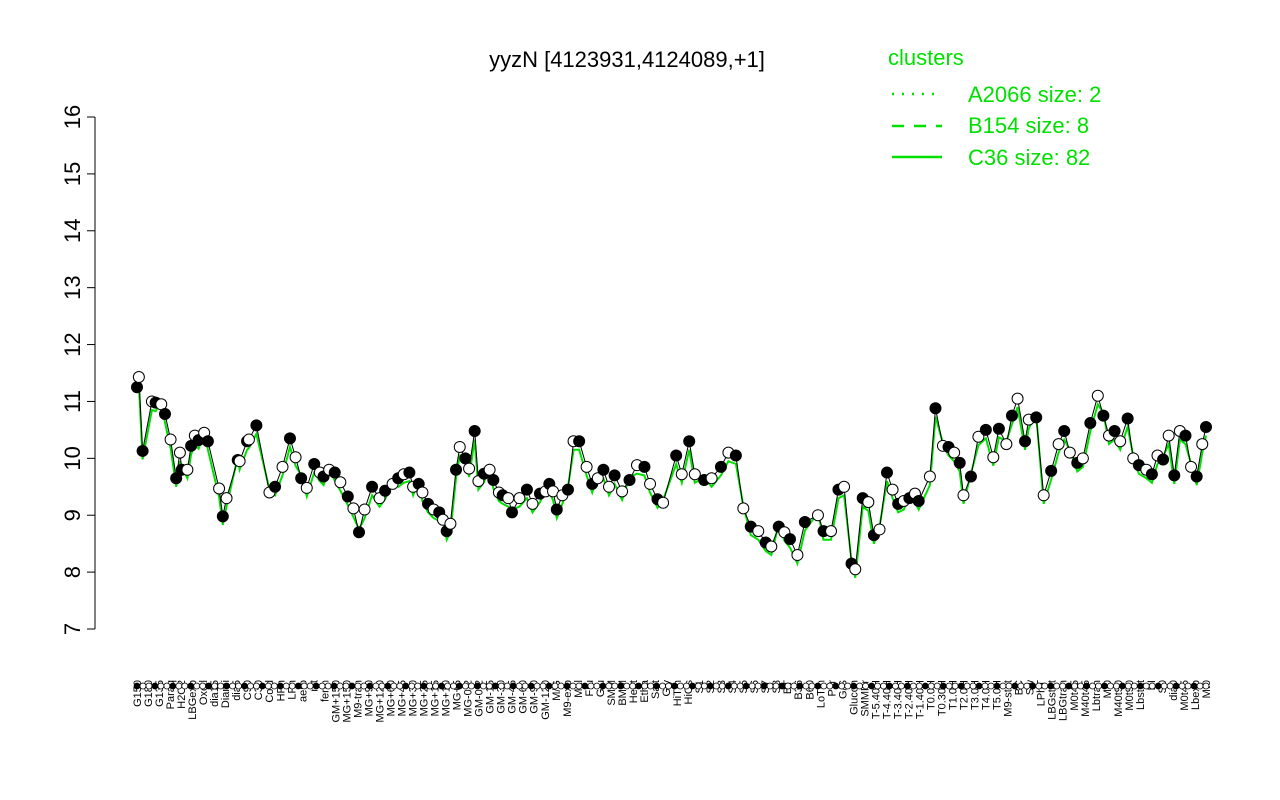  I want to click on x-tick-label: GM-45, so click(513, 697).